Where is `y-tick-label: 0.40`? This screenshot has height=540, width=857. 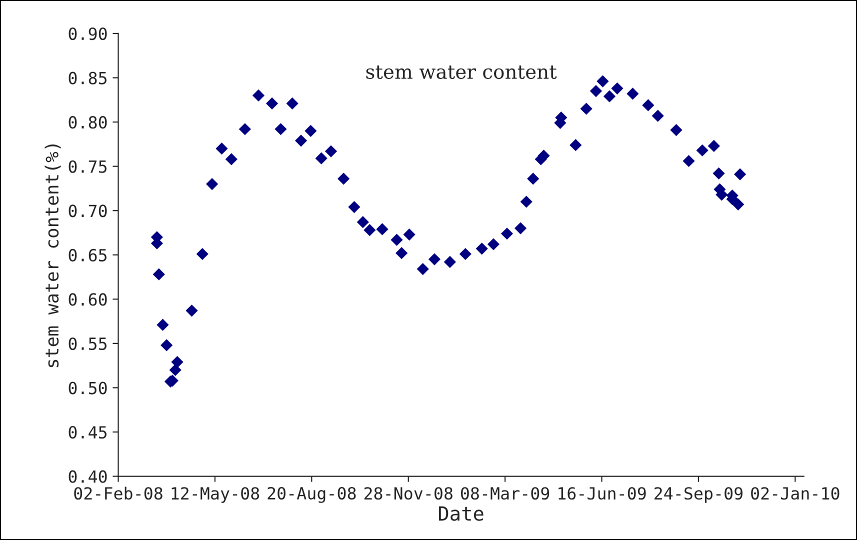 y-tick-label: 0.40 is located at coordinates (87, 476).